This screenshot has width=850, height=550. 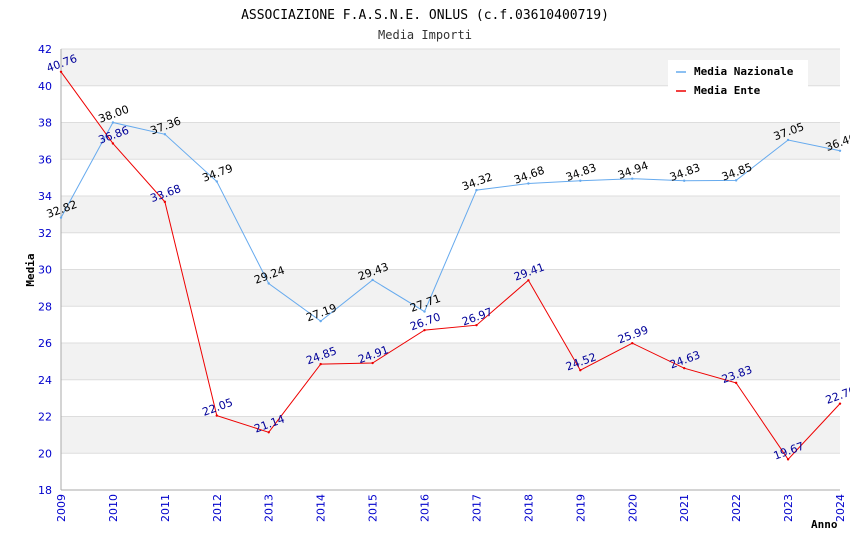 I want to click on x-tick-label: 2013, so click(x=269, y=508).